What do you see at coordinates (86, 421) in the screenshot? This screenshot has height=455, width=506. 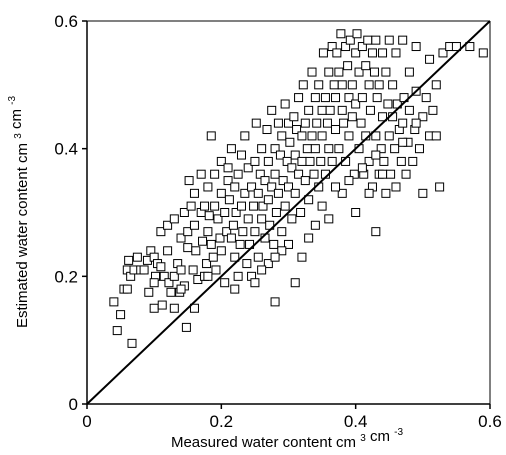 I see `x-tick-label: 0` at bounding box center [86, 421].